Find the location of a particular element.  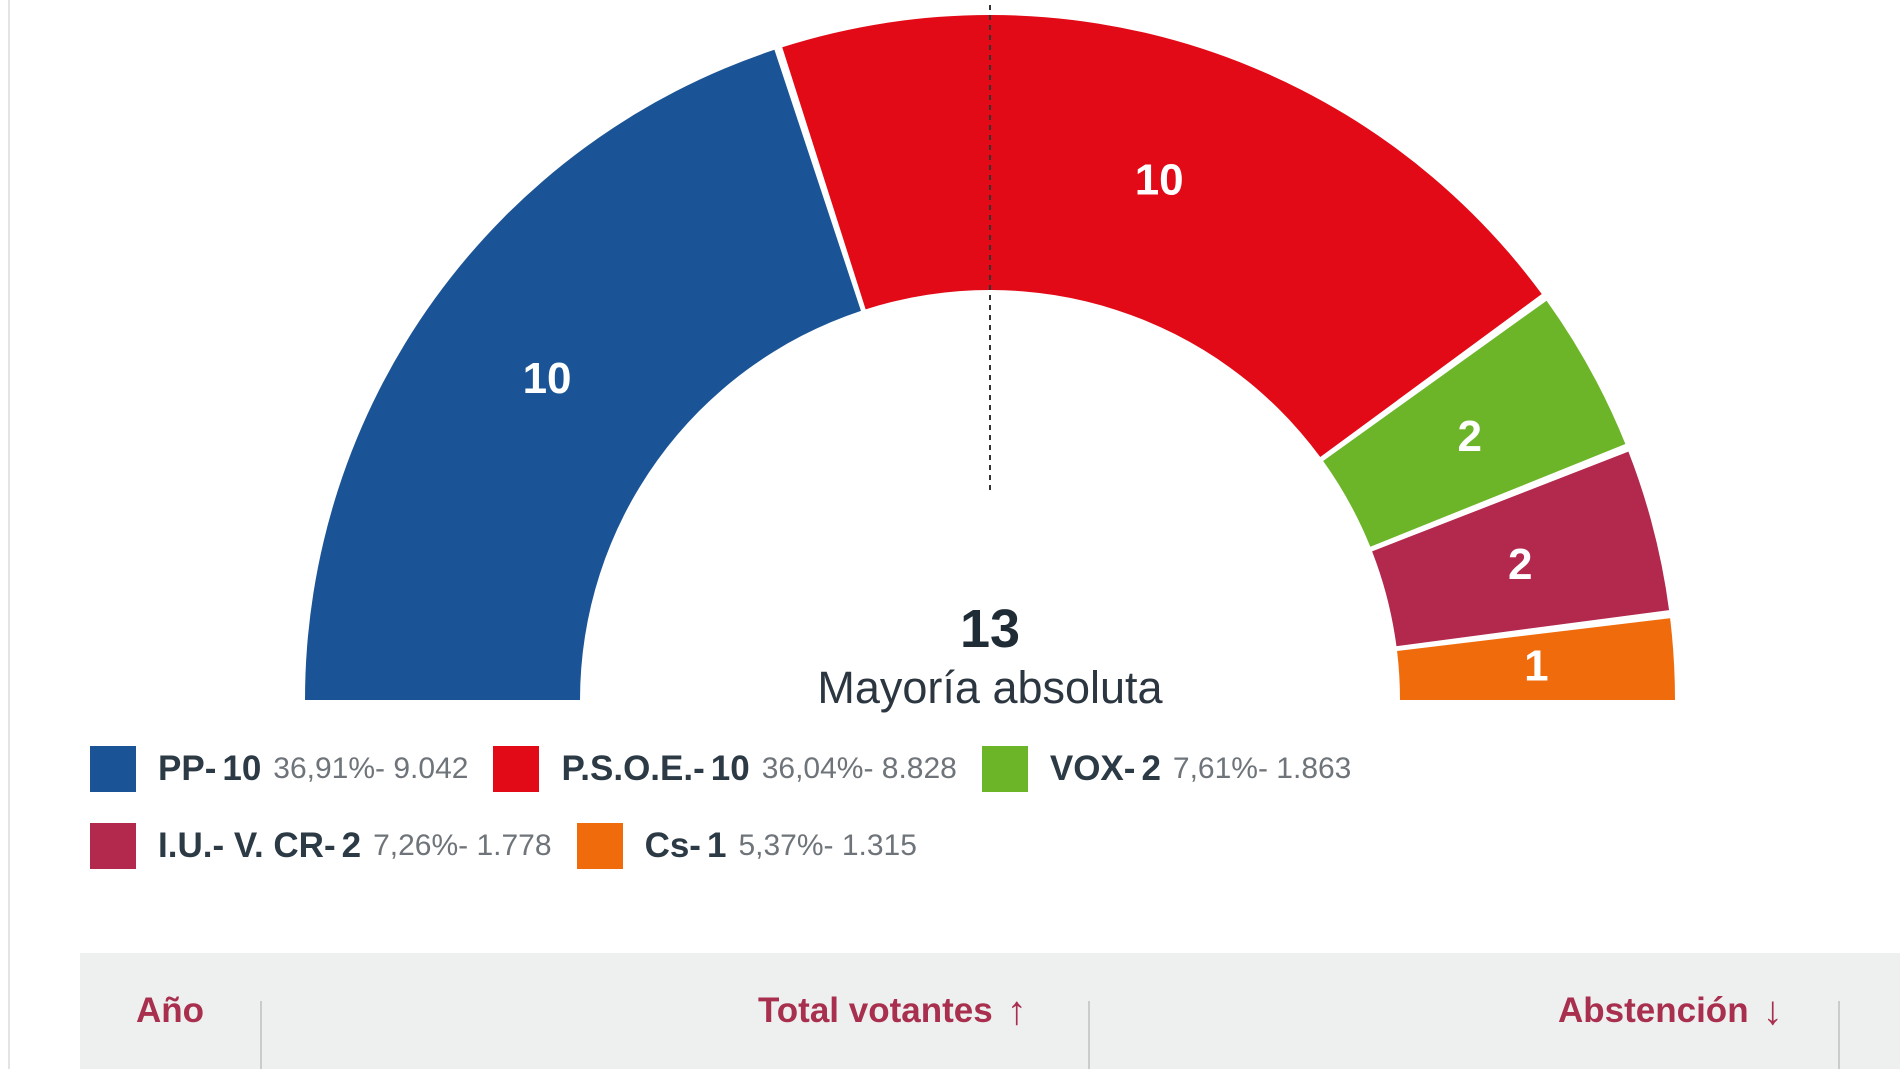

legend-party-stats: 7,61%- 1.863 is located at coordinates (1262, 768).